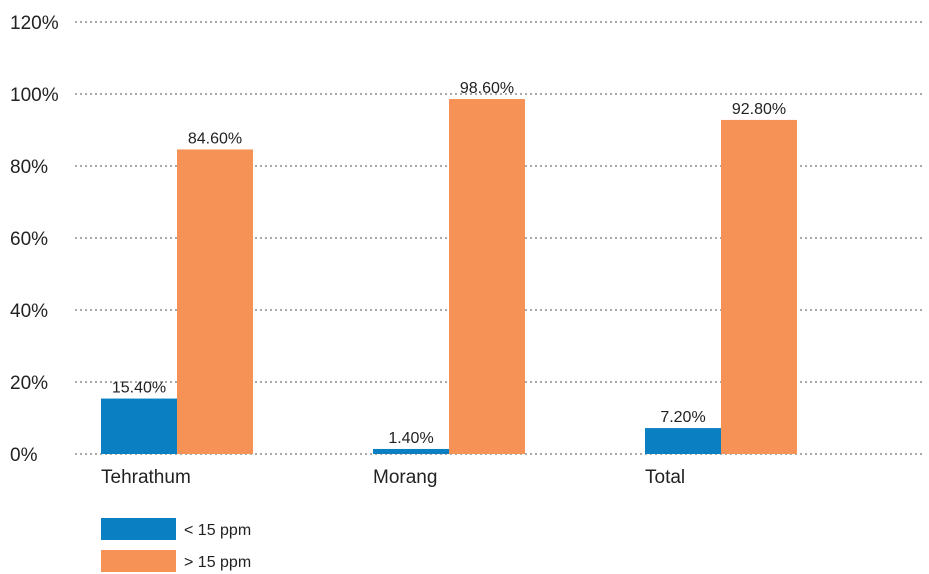  I want to click on data-label: 92.80%, so click(759, 109).